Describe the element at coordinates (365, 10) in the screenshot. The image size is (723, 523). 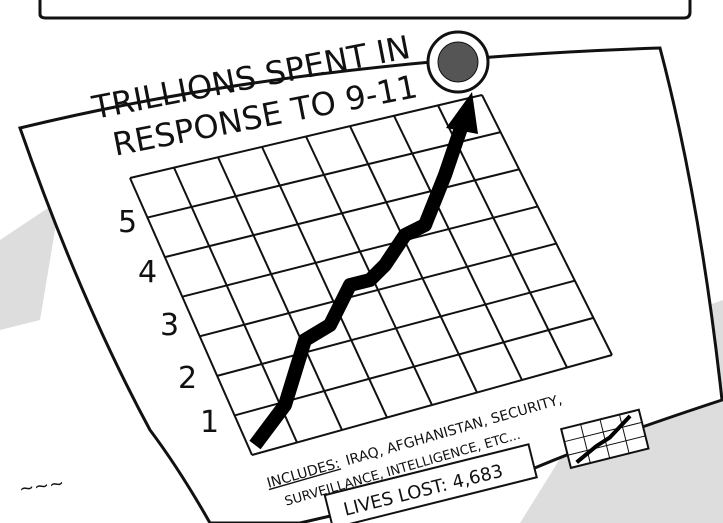
I see `caption-box-edge` at that location.